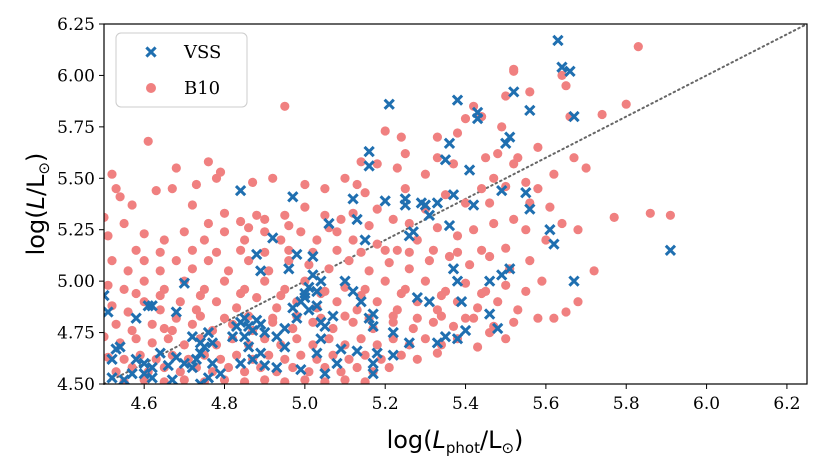  Describe the element at coordinates (202, 52) in the screenshot. I see `legend-vss-label: VSS` at that location.